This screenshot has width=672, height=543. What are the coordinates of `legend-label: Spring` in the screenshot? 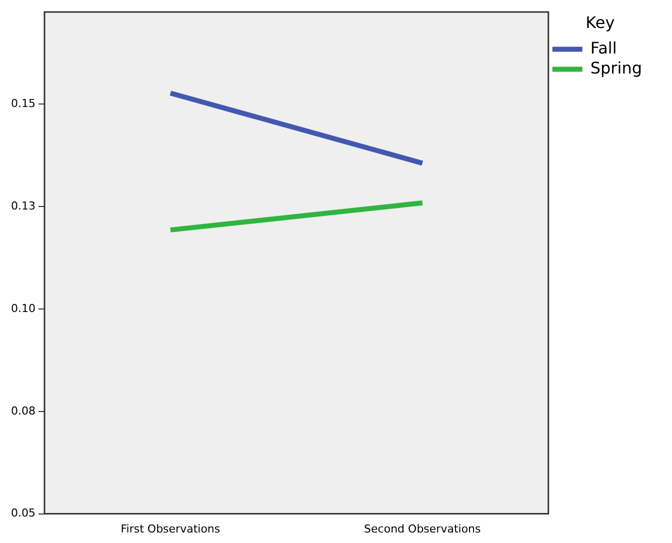 It's located at (616, 68).